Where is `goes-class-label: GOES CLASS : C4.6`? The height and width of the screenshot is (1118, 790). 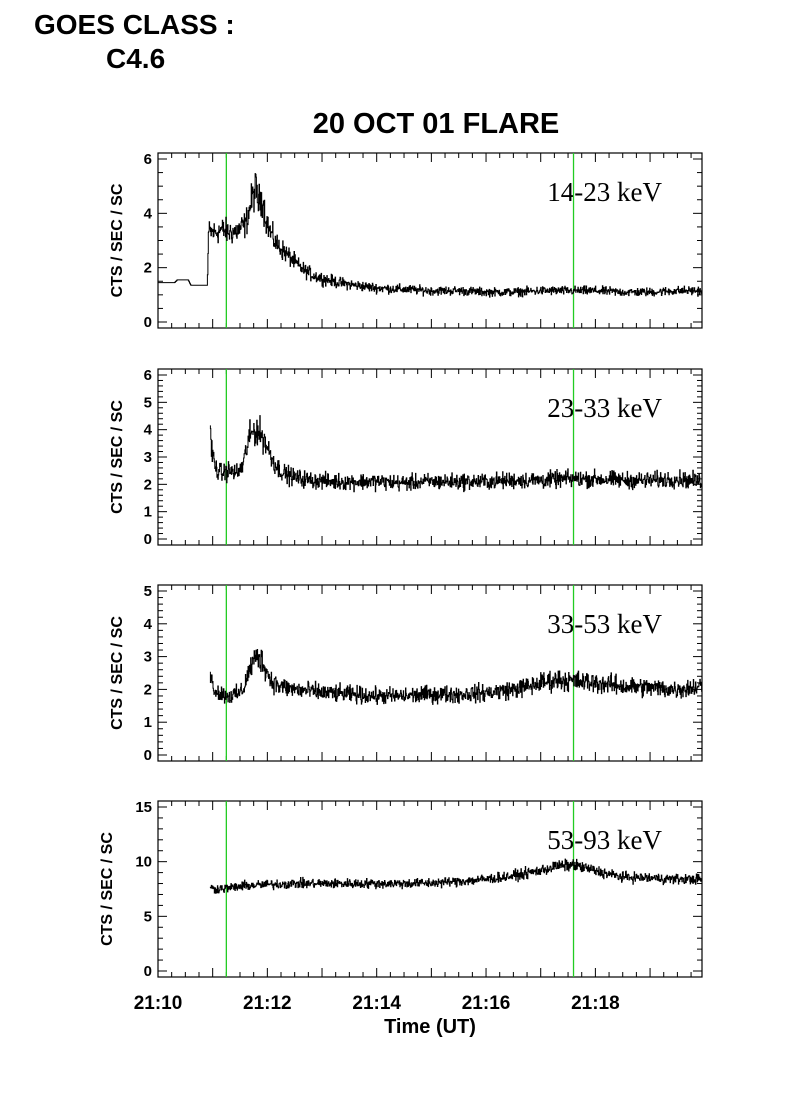 goes-class-label: GOES CLASS : C4.6 is located at coordinates (134, 42).